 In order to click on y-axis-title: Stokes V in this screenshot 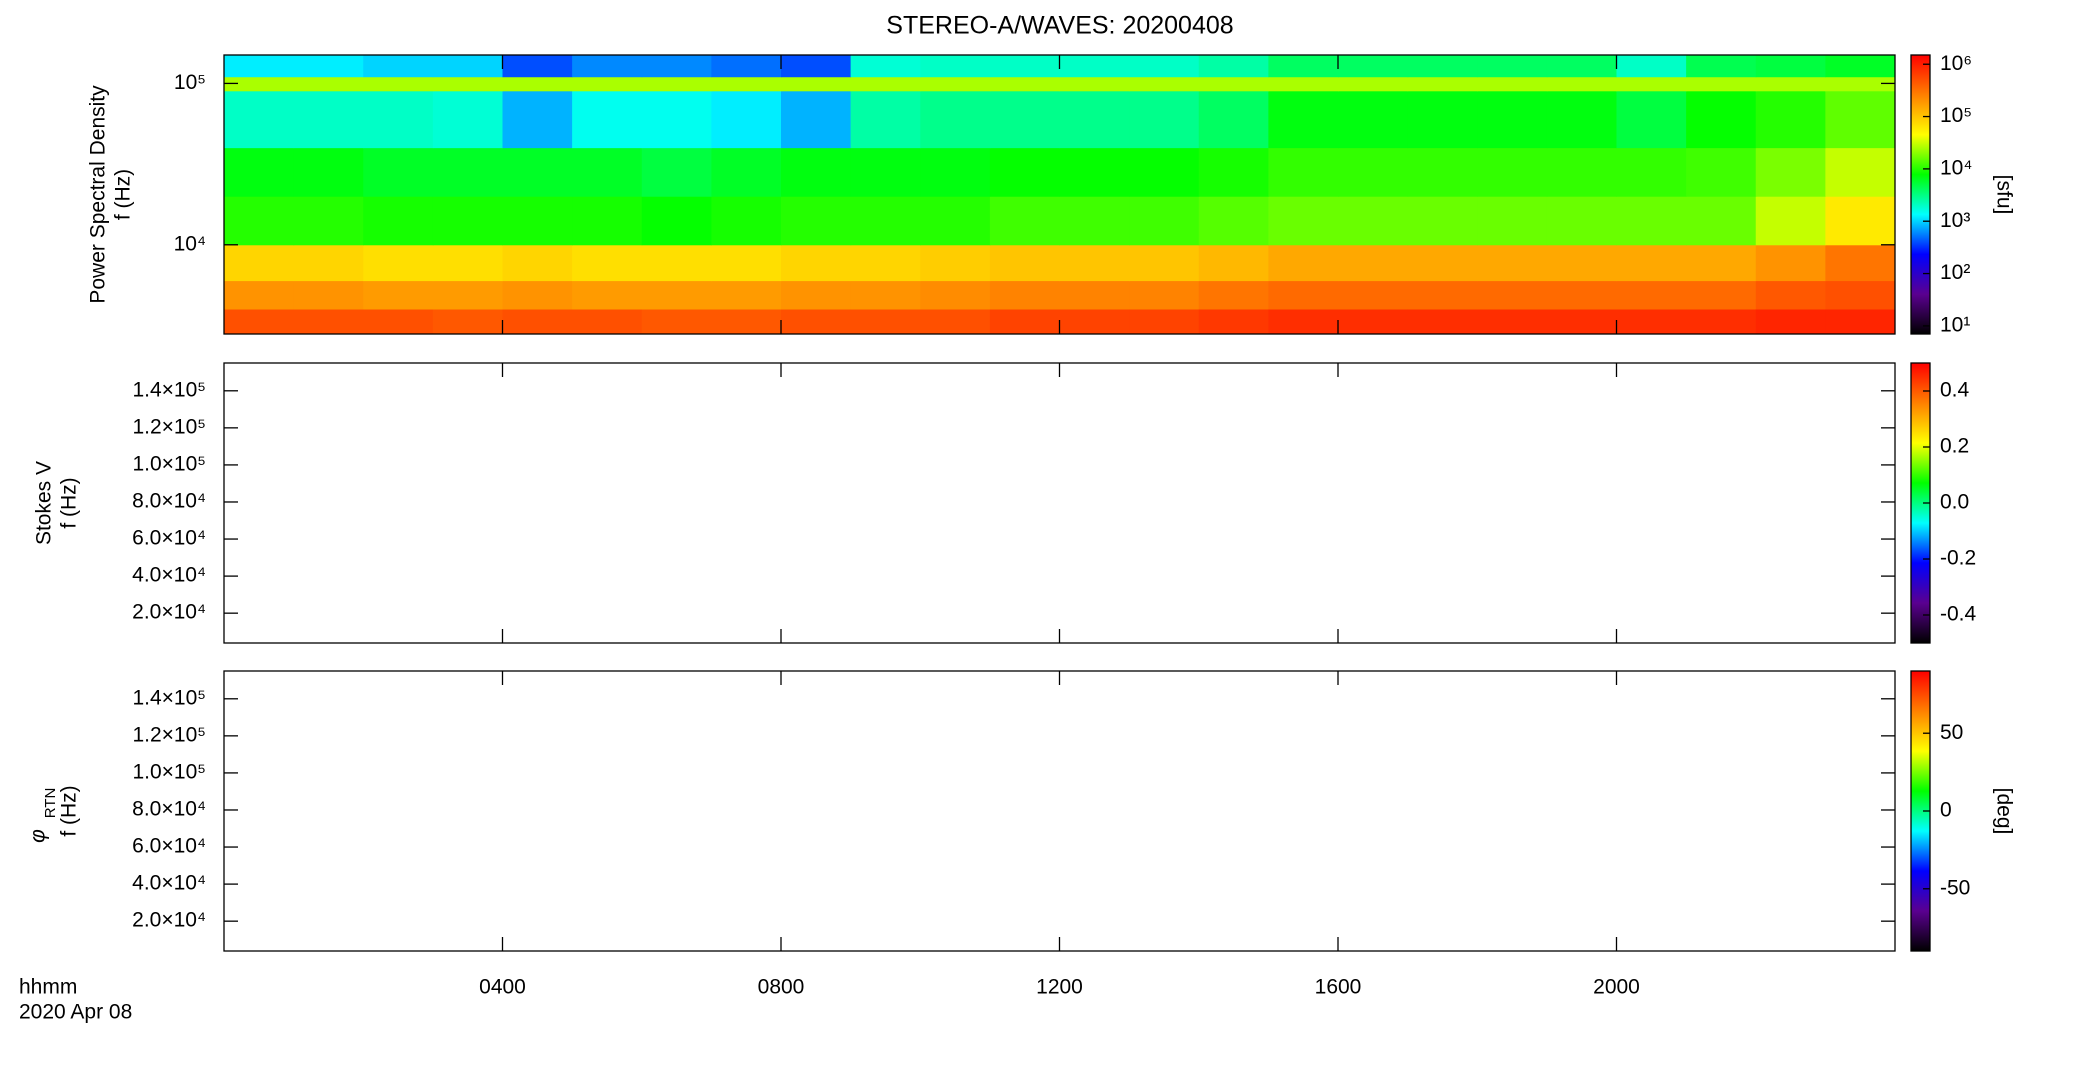, I will do `click(44, 503)`.